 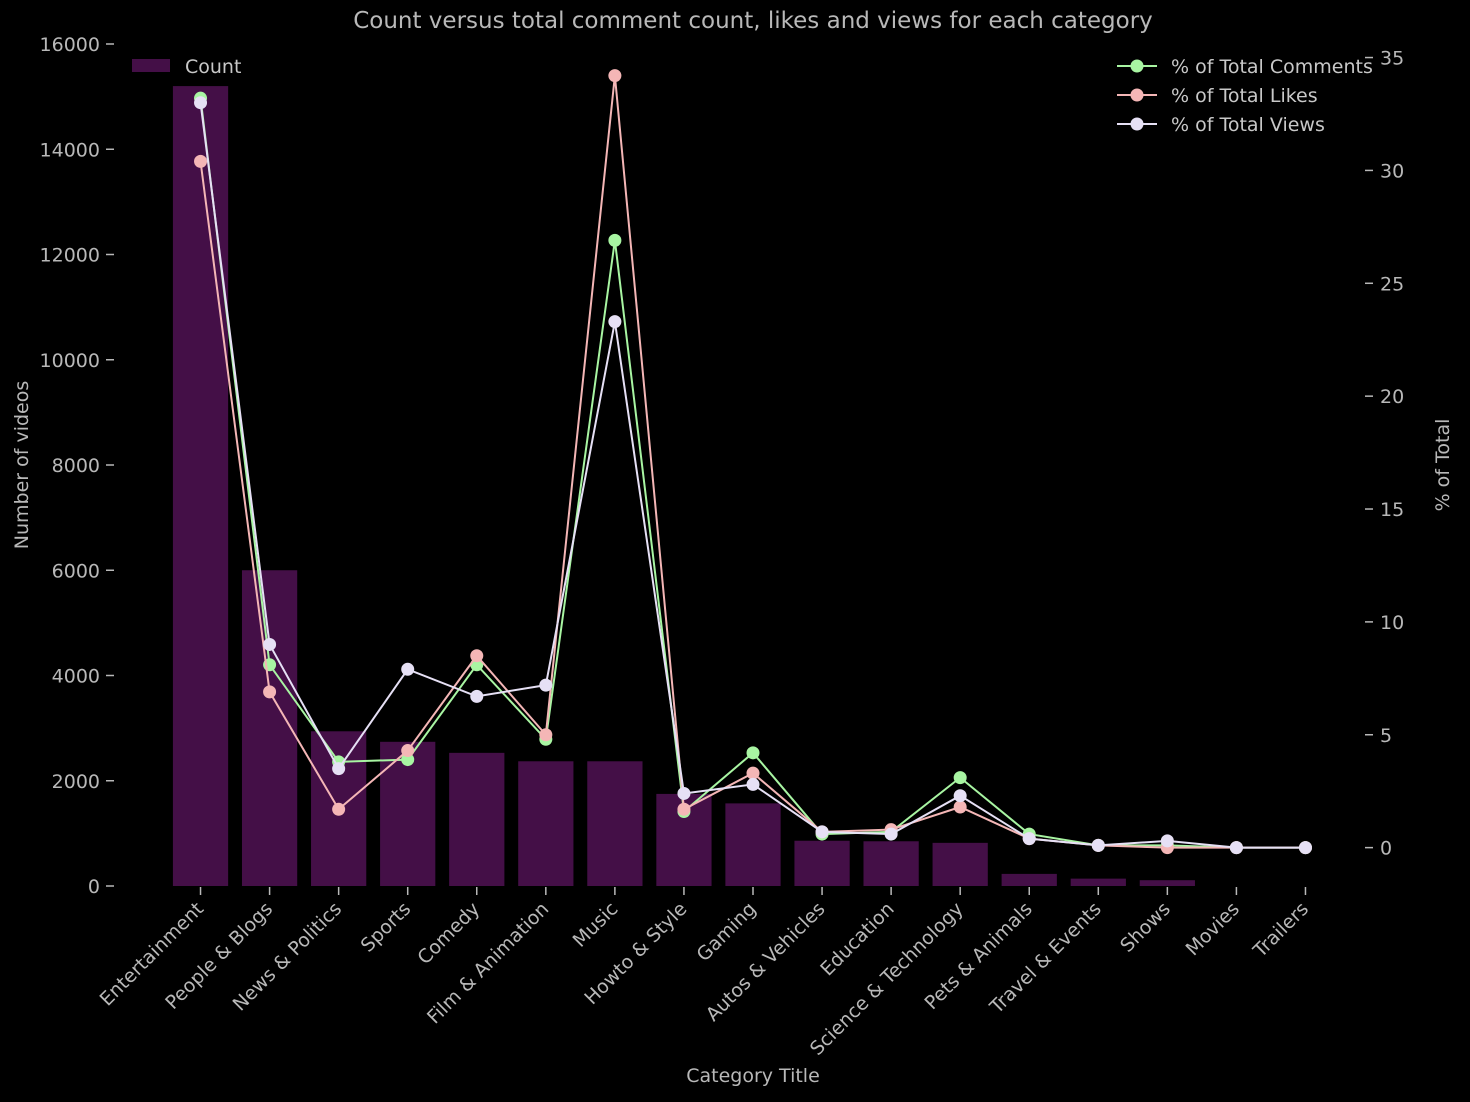 What do you see at coordinates (22, 465) in the screenshot?
I see `y-axis-title: Number of videos` at bounding box center [22, 465].